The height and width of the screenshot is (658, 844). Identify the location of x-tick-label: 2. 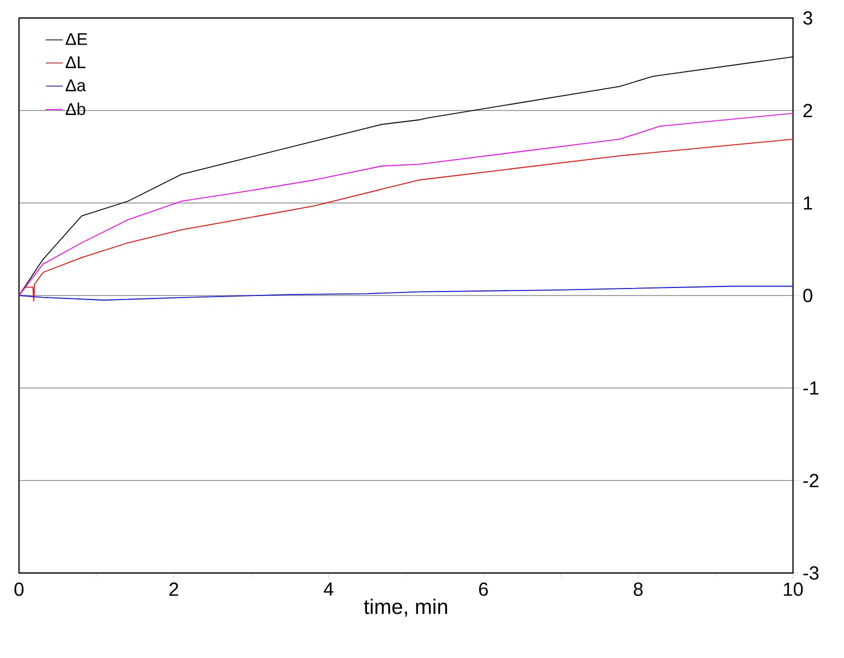
(173, 589).